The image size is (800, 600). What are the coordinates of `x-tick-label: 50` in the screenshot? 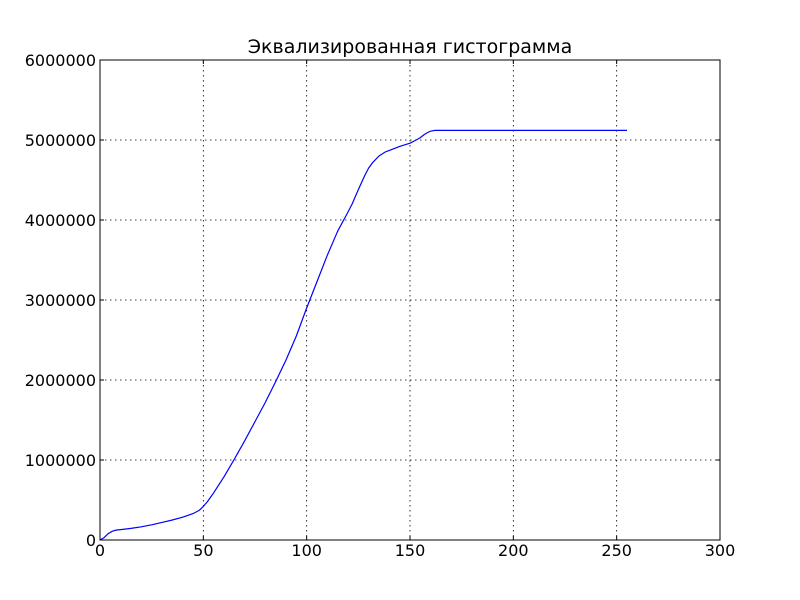 It's located at (203, 550).